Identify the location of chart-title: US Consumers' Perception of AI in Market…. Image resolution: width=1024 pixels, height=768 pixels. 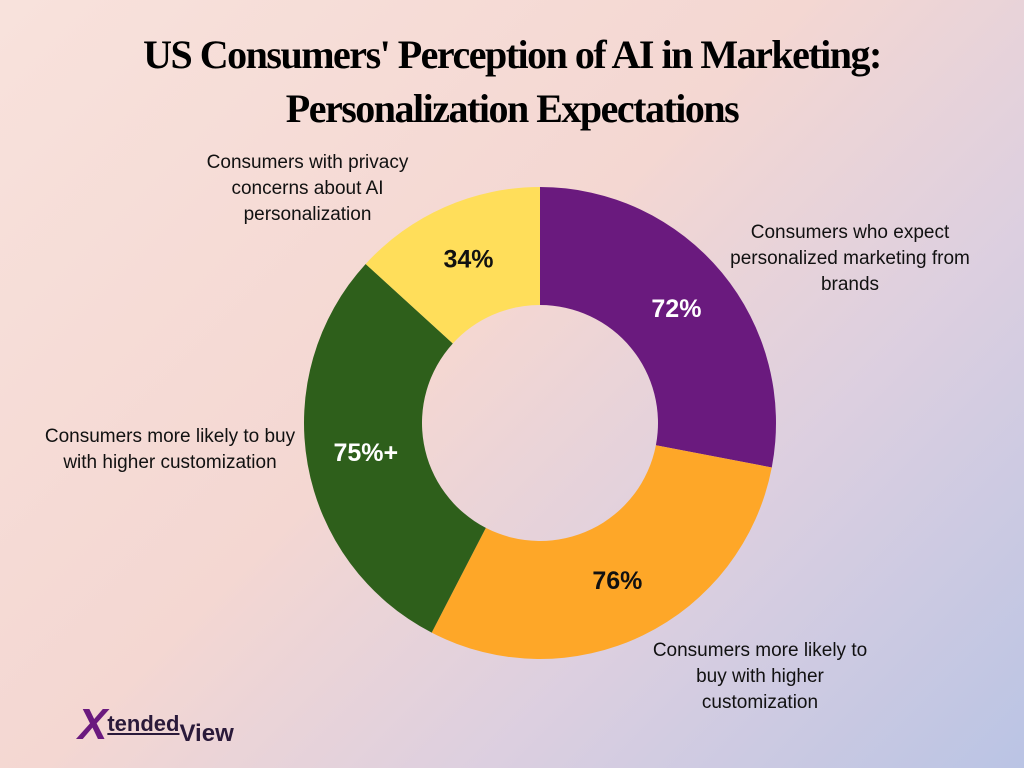
(512, 81).